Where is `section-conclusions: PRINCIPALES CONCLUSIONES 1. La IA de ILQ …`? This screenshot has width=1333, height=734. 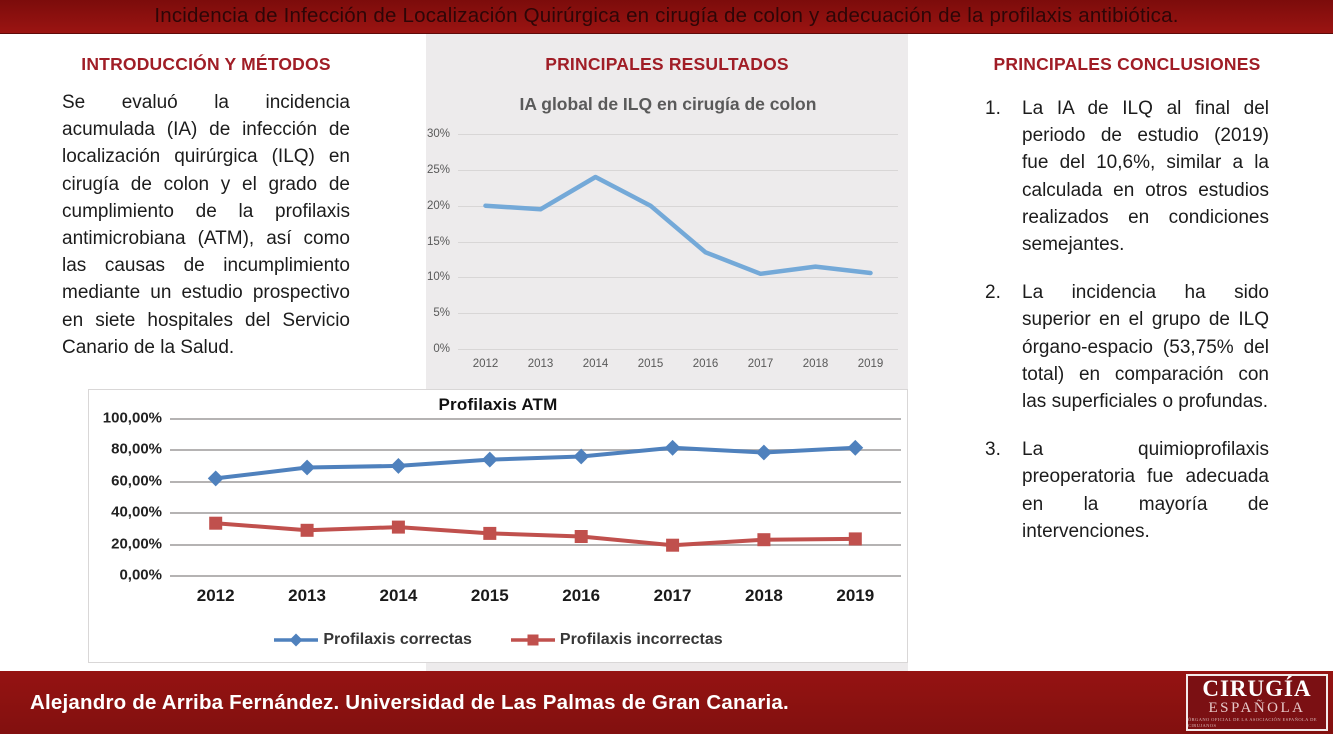 section-conclusions: PRINCIPALES CONCLUSIONES 1. La IA de ILQ … is located at coordinates (1127, 310).